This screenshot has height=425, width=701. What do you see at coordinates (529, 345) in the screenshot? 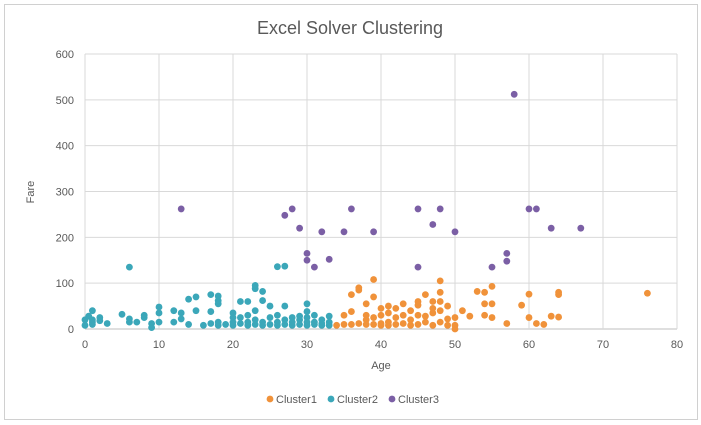
I see `x-tick-label: 60` at bounding box center [529, 345].